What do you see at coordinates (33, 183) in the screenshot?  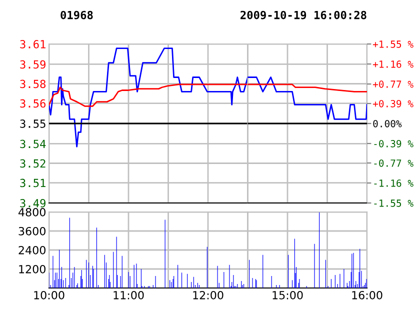 I see `y-tick-label: 3.51` at bounding box center [33, 183].